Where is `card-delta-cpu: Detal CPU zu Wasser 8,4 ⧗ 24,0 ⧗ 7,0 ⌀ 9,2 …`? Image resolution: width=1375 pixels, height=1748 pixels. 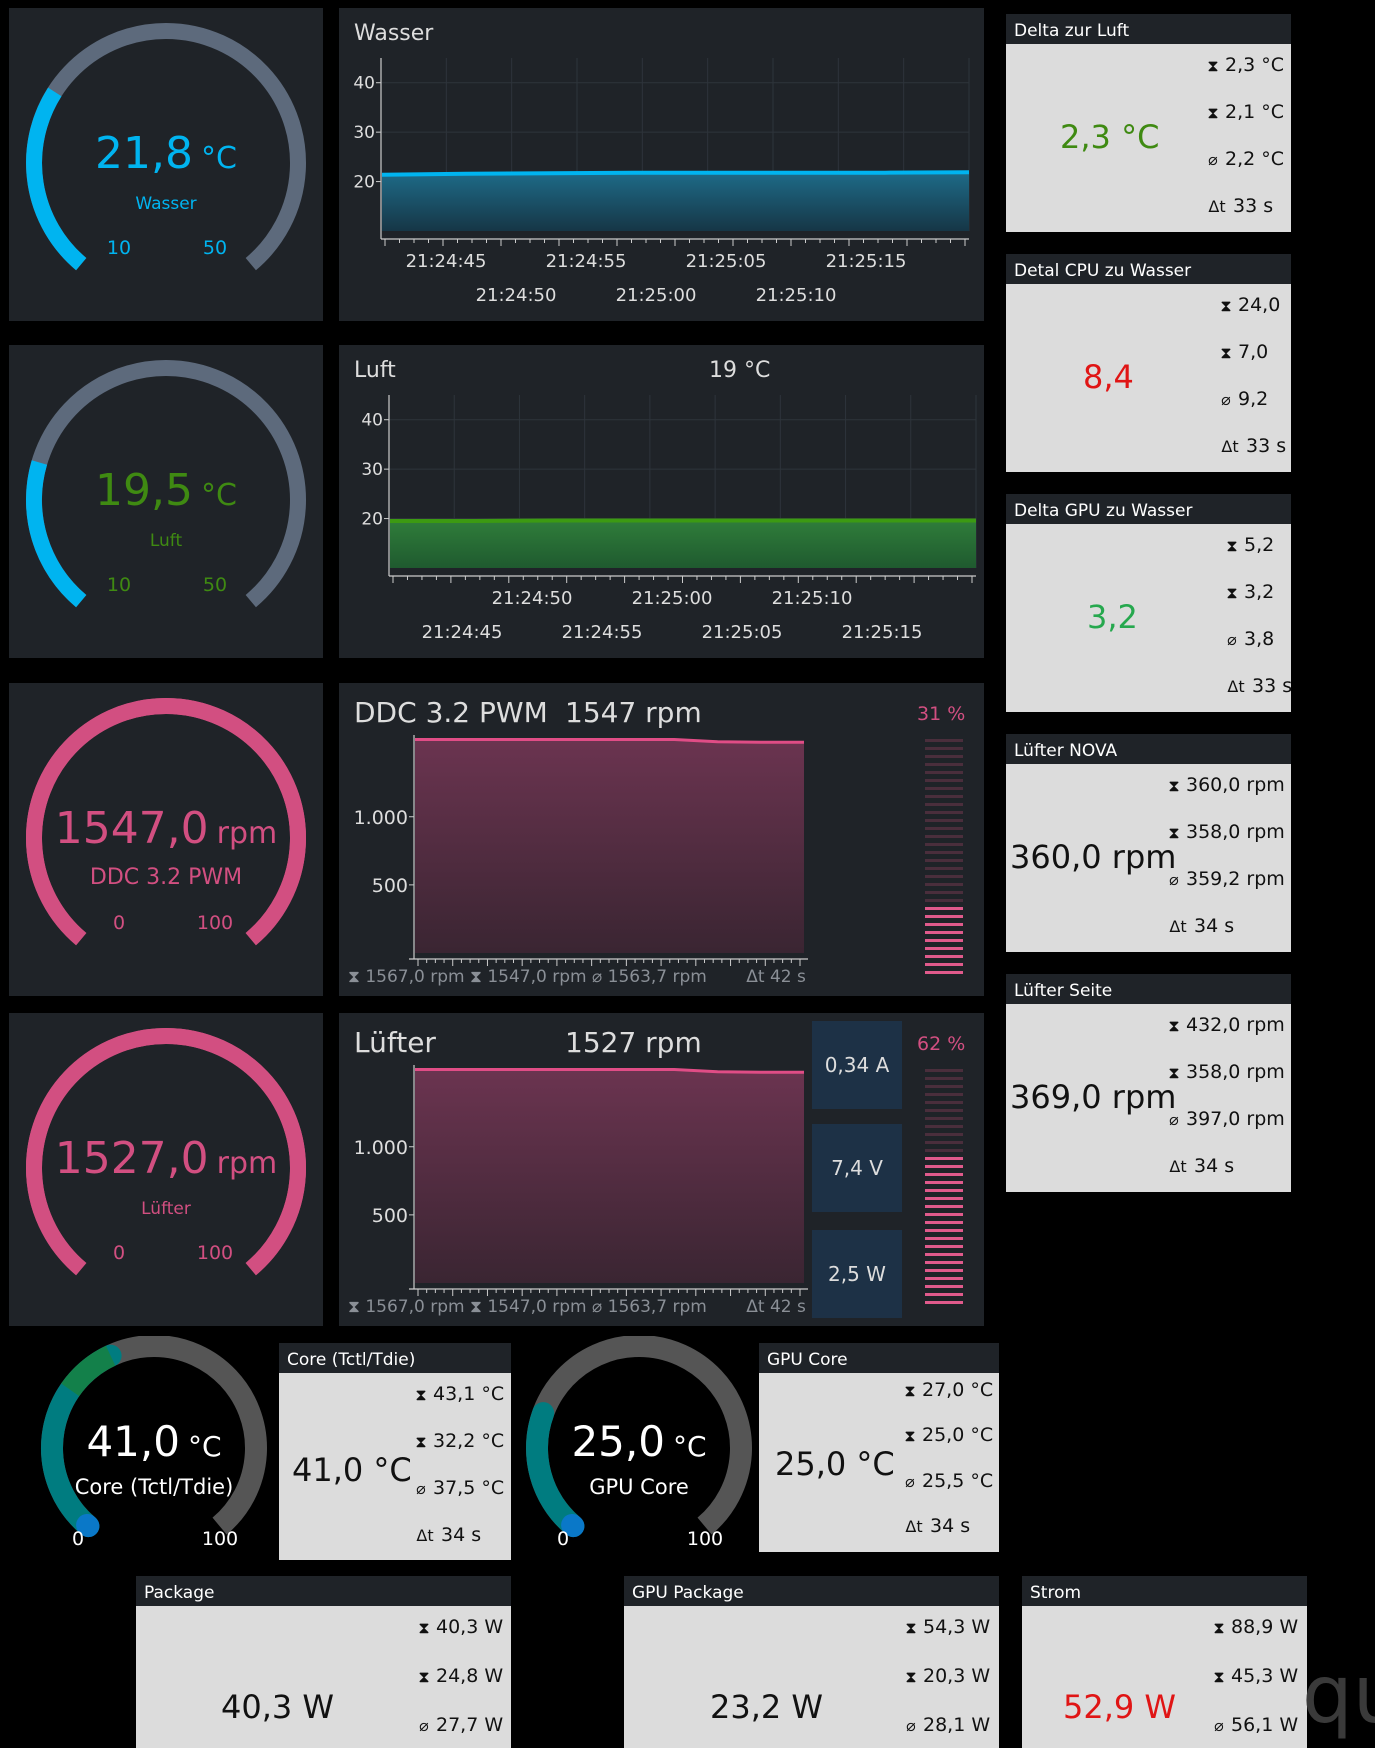
card-delta-cpu: Detal CPU zu Wasser 8,4 ⧗ 24,0 ⧗ 7,0 ⌀ 9,2 … is located at coordinates (1148, 363).